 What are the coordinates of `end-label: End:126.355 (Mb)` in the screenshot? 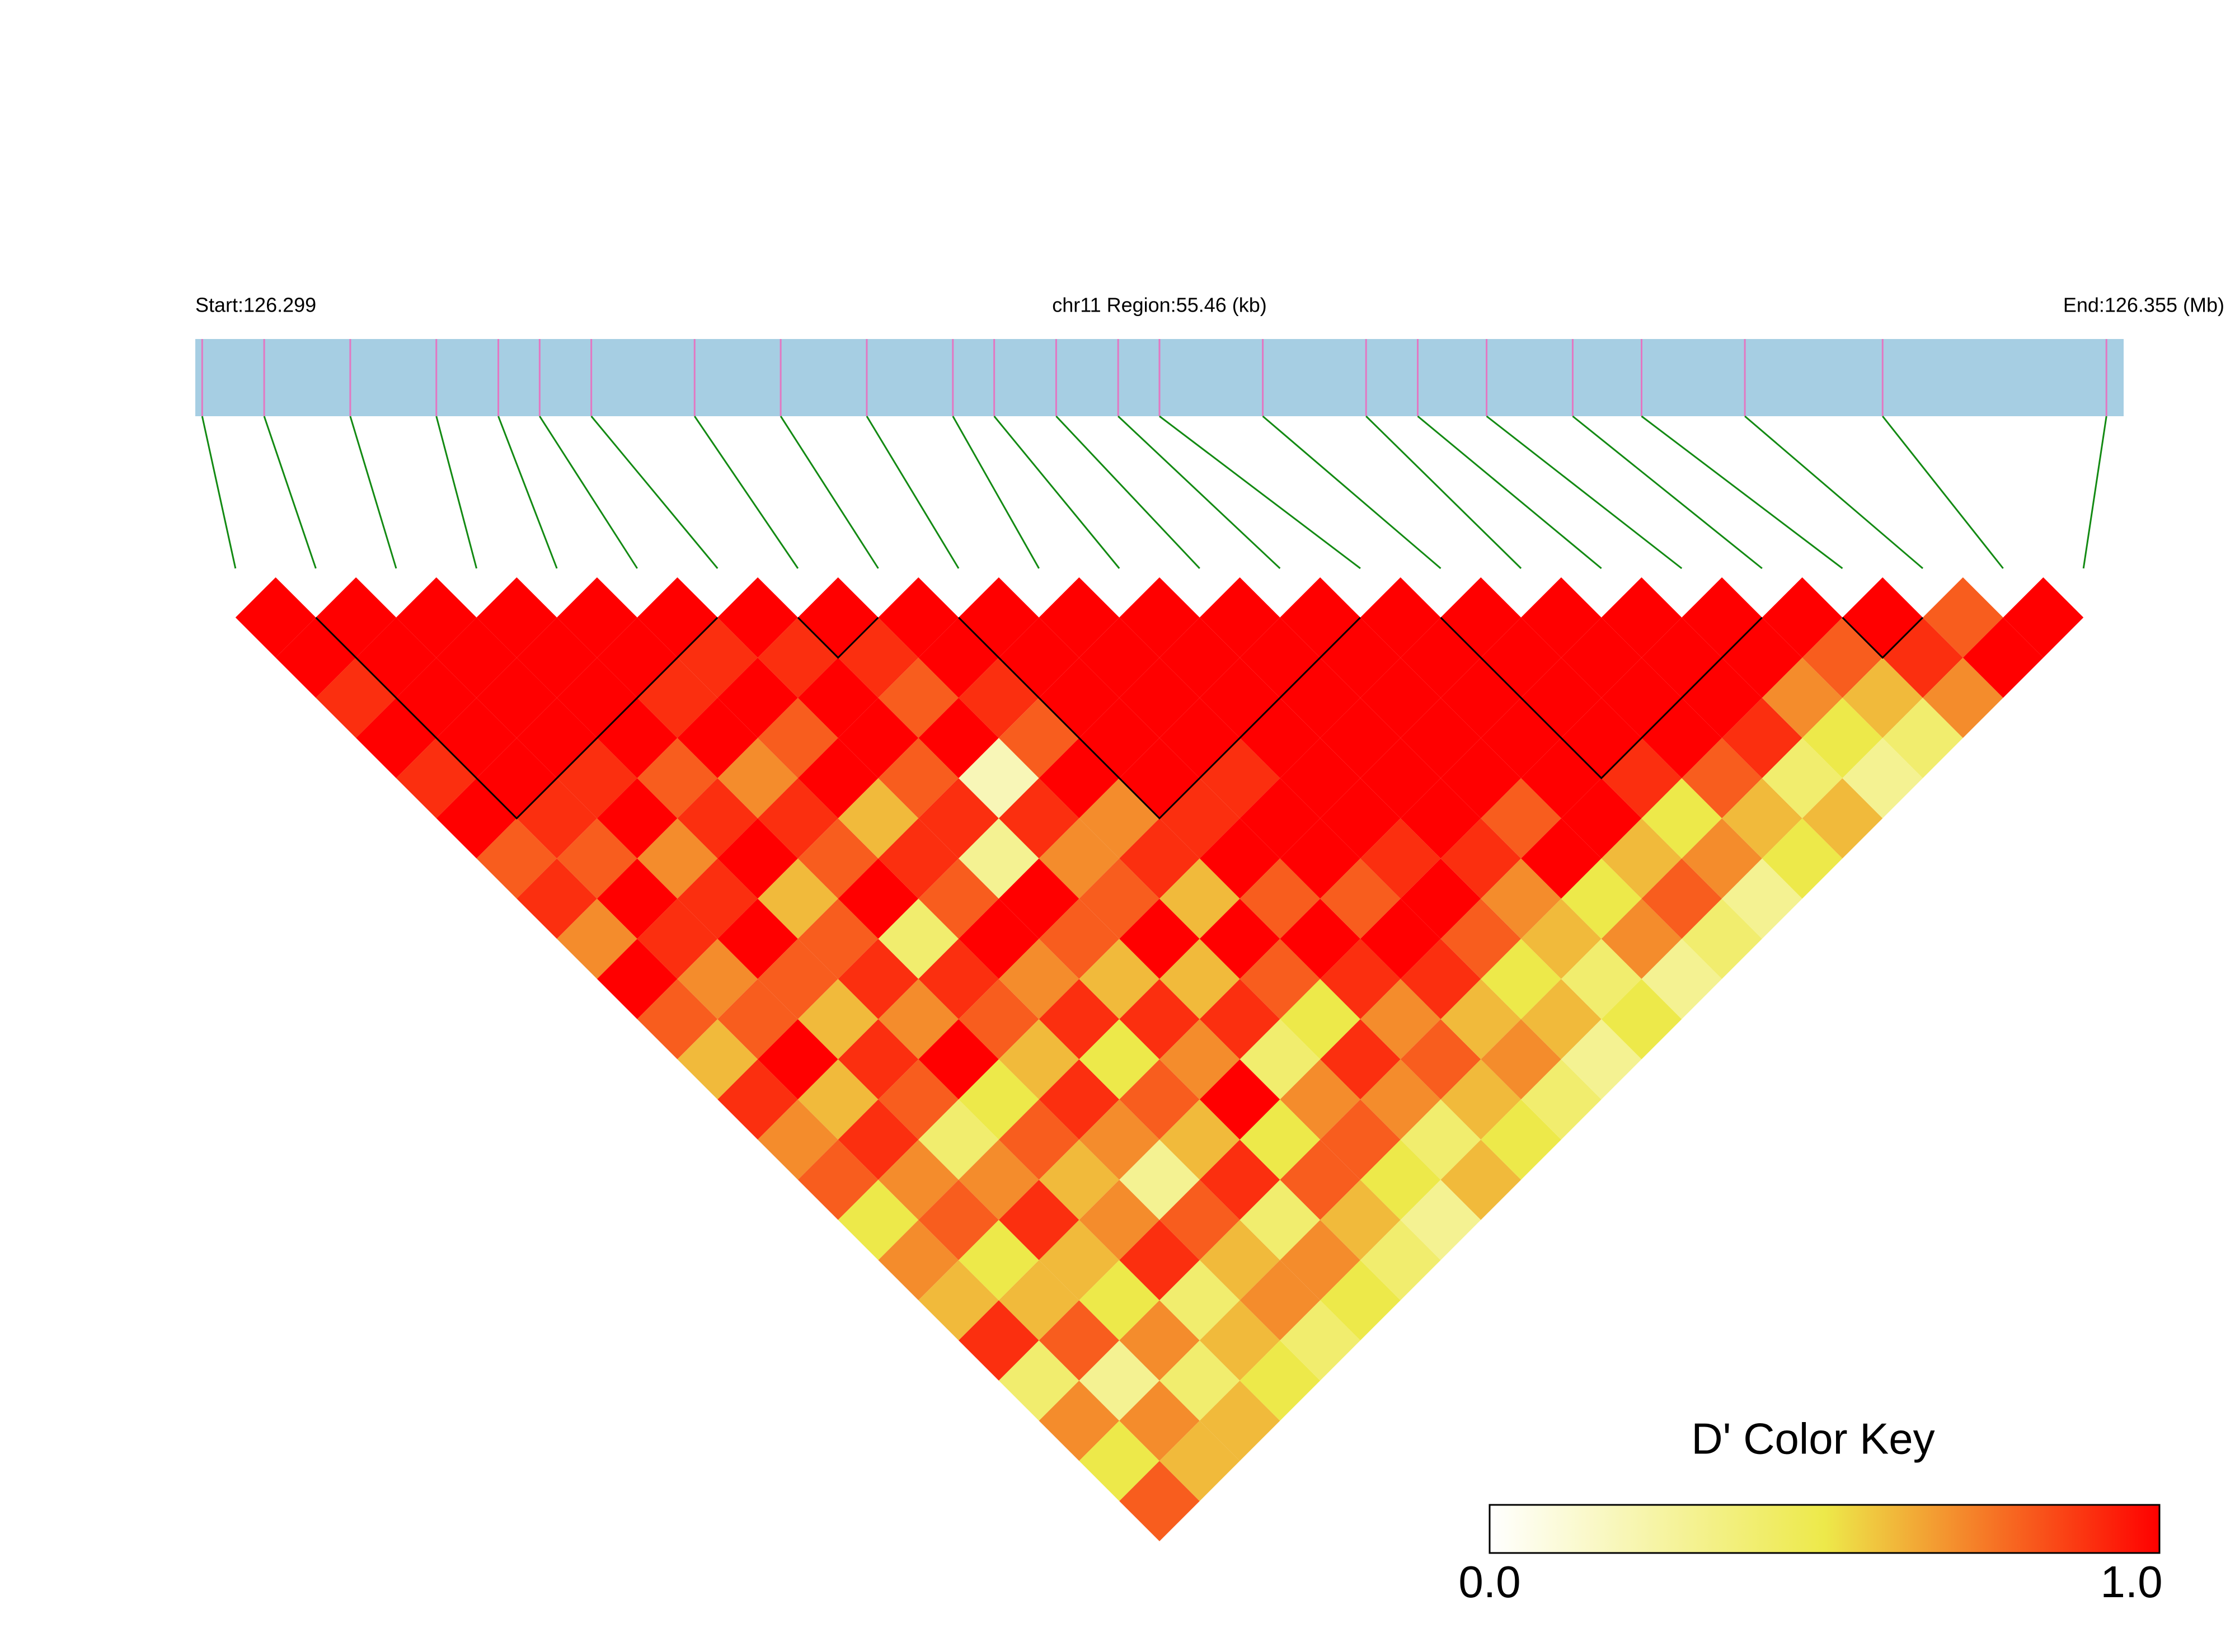 It's located at (2143, 306).